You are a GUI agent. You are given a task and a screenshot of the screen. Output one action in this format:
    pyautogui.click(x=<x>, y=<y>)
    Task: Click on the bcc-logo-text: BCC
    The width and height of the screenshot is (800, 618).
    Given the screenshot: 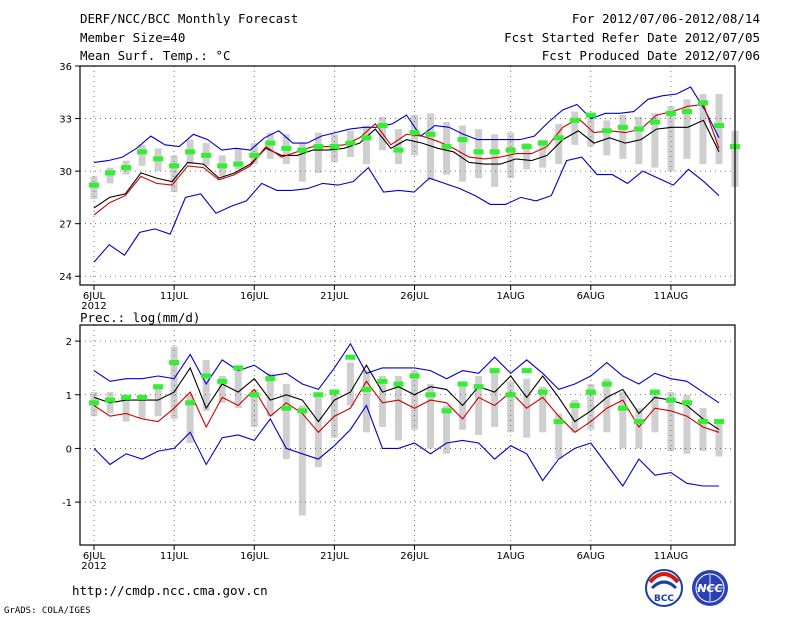 What is the action you would take?
    pyautogui.click(x=664, y=599)
    